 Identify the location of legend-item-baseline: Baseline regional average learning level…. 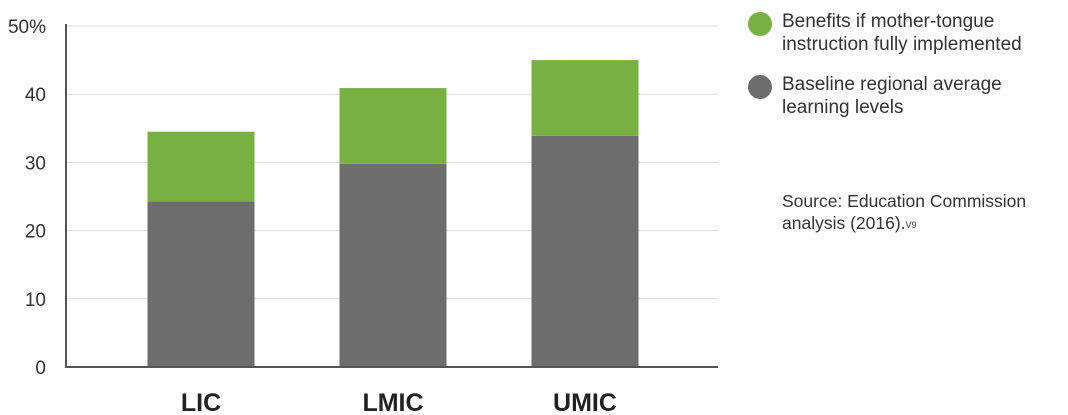
(907, 96).